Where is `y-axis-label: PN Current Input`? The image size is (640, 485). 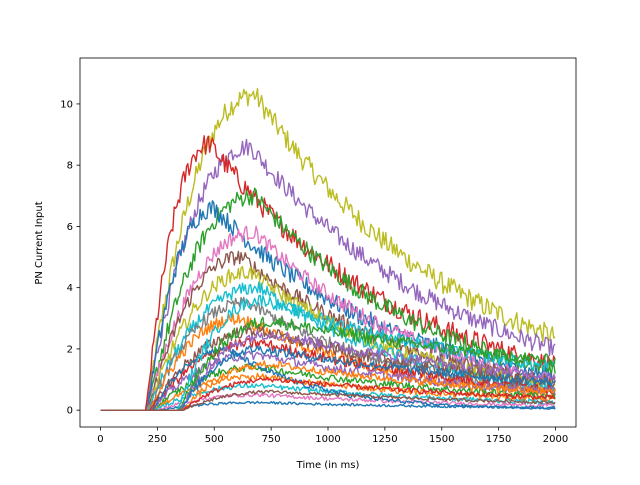
y-axis-label: PN Current Input is located at coordinates (39, 242).